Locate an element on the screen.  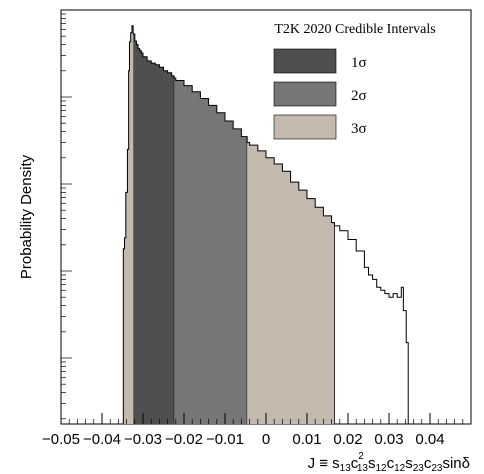
y-axis-ticks is located at coordinates (66, 214).